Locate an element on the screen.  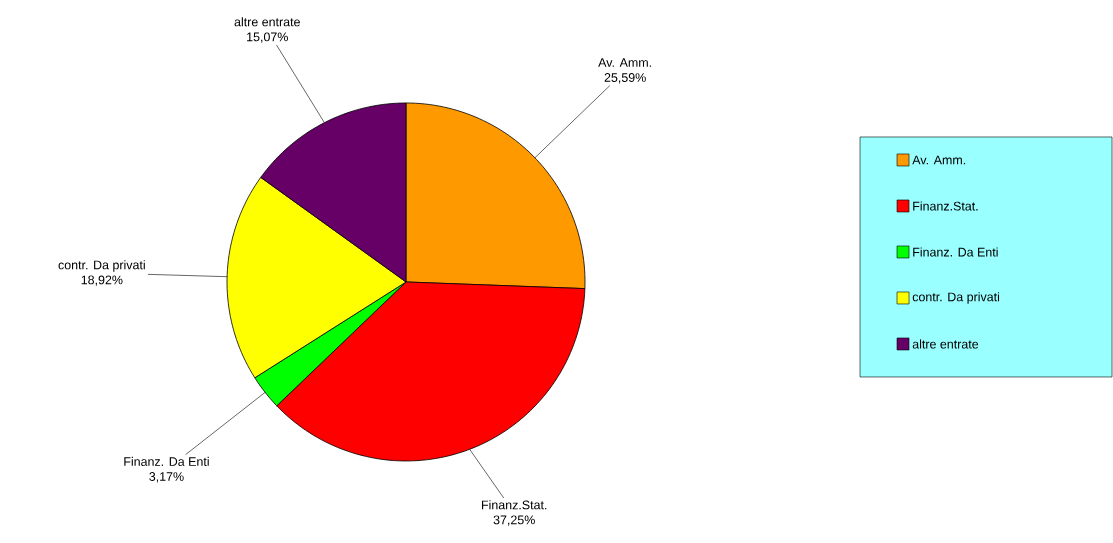
legend-label: Finanz. Da Enti is located at coordinates (955, 252).